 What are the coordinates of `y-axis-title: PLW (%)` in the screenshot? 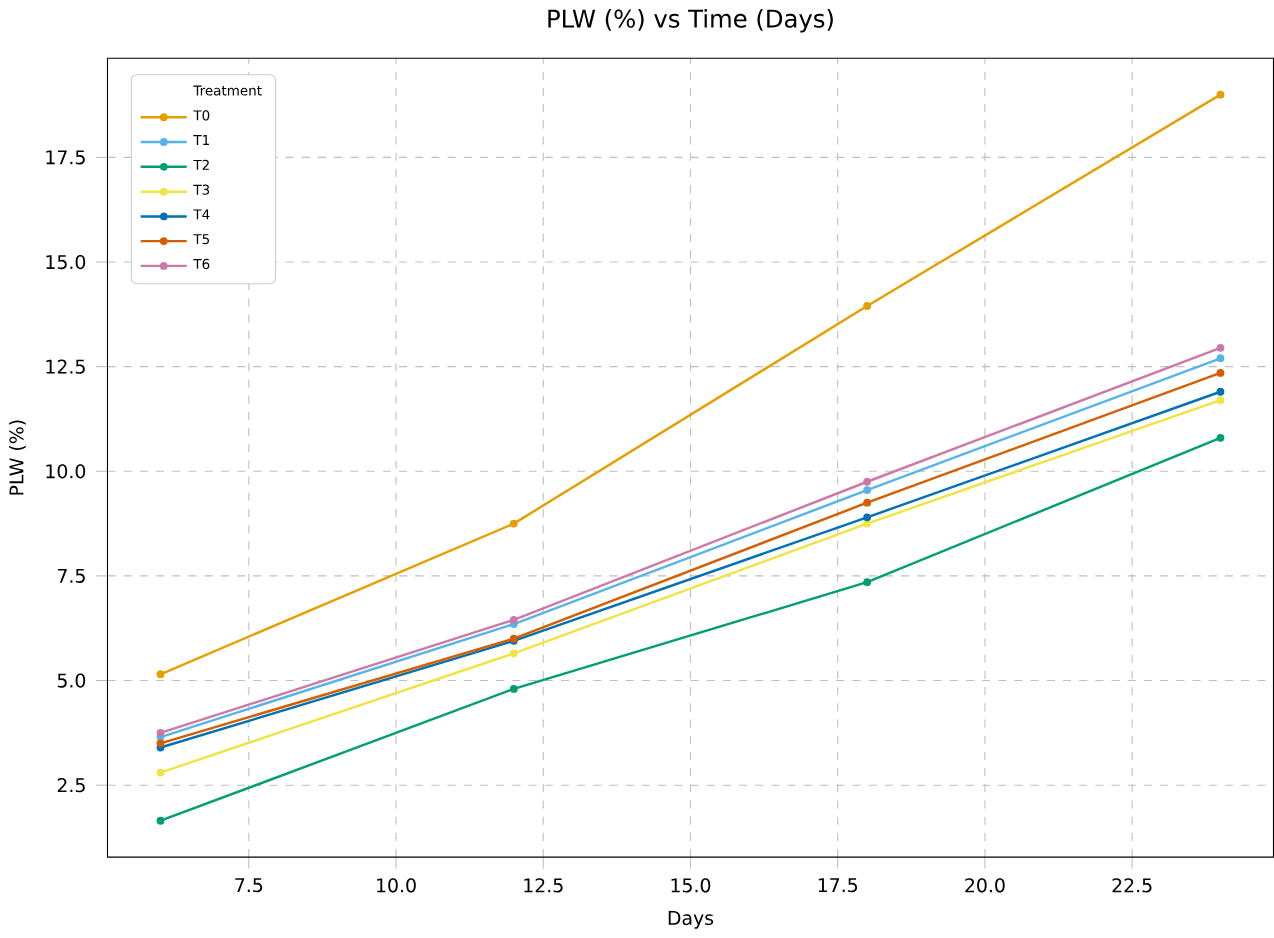 It's located at (17, 457).